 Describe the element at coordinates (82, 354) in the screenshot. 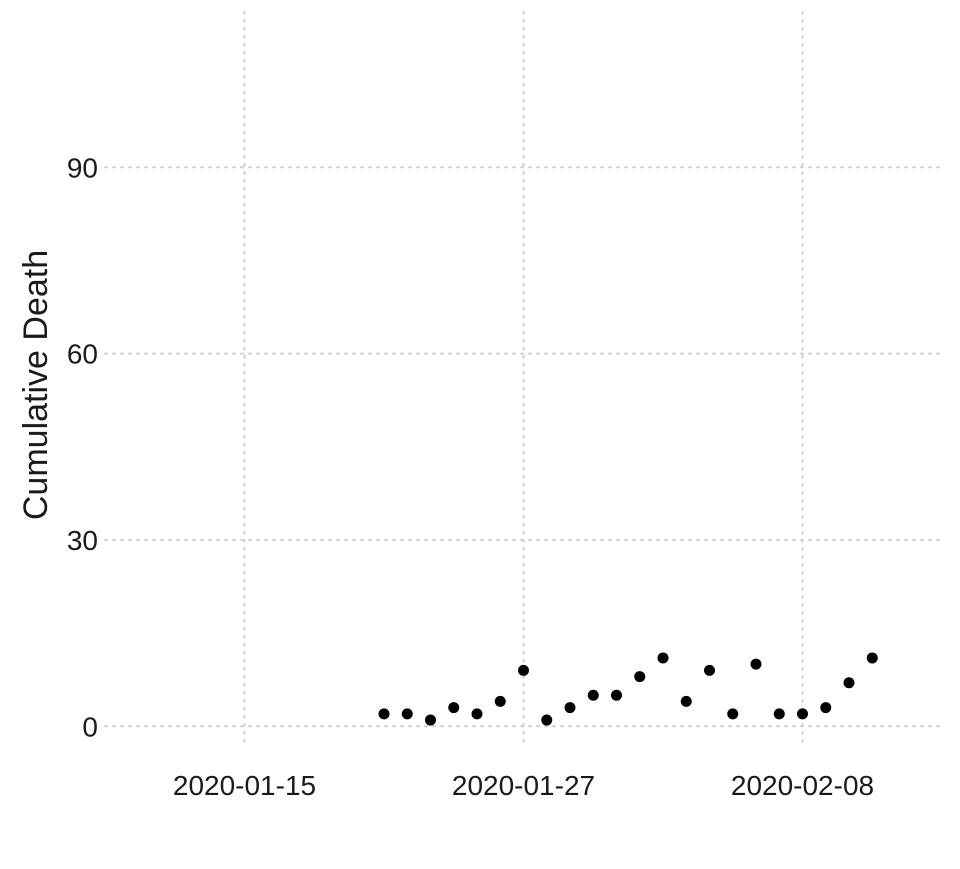

I see `y-tick-label: 60` at that location.